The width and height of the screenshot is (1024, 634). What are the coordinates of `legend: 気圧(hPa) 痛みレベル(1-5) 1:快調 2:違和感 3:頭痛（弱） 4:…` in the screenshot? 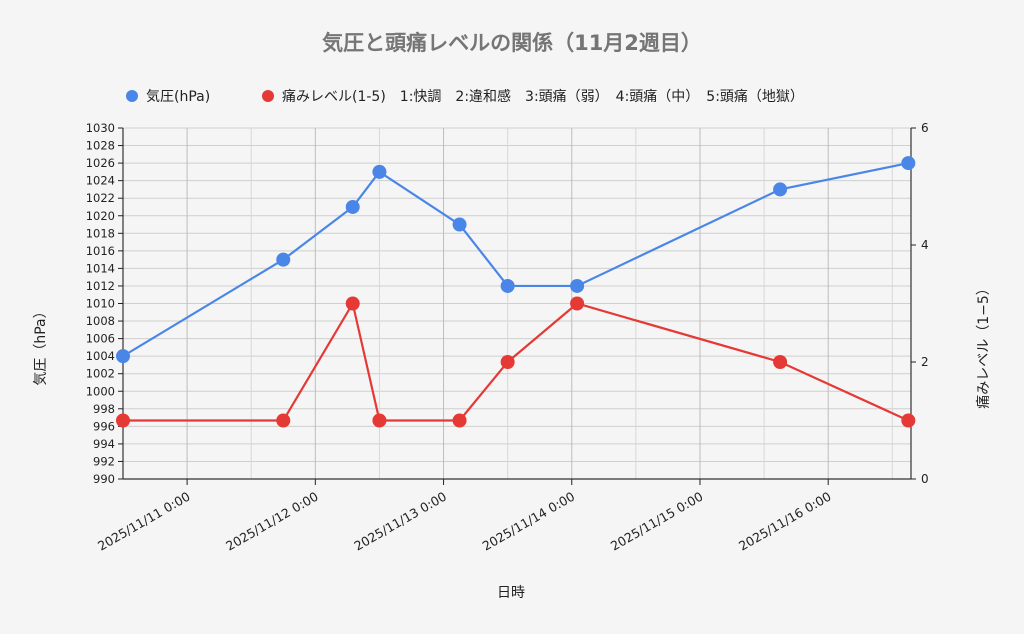 It's located at (465, 96).